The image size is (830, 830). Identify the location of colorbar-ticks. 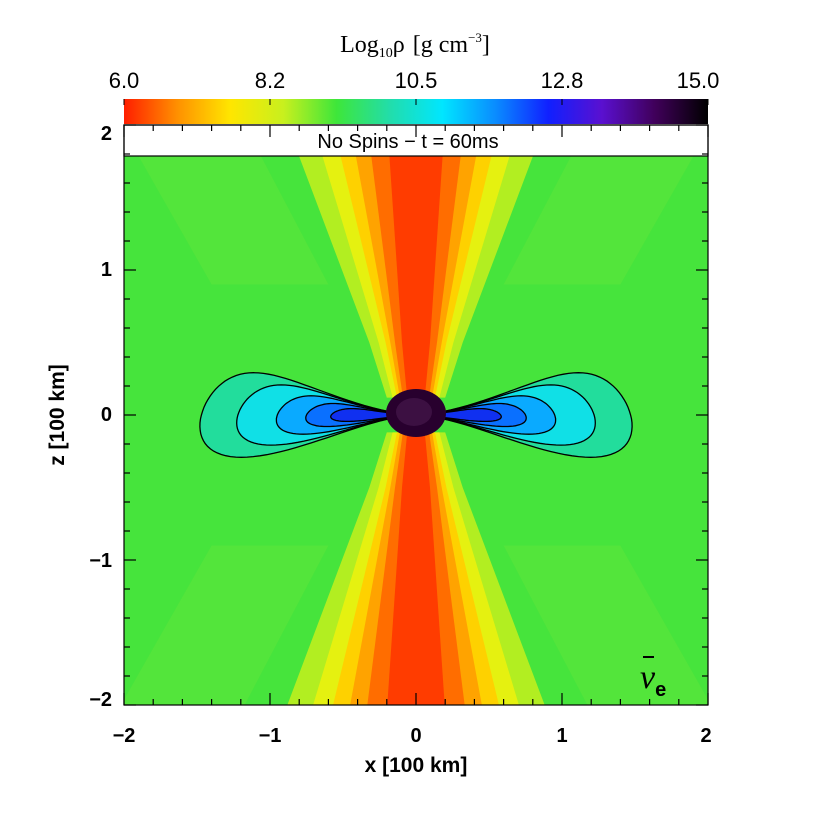
(416, 102).